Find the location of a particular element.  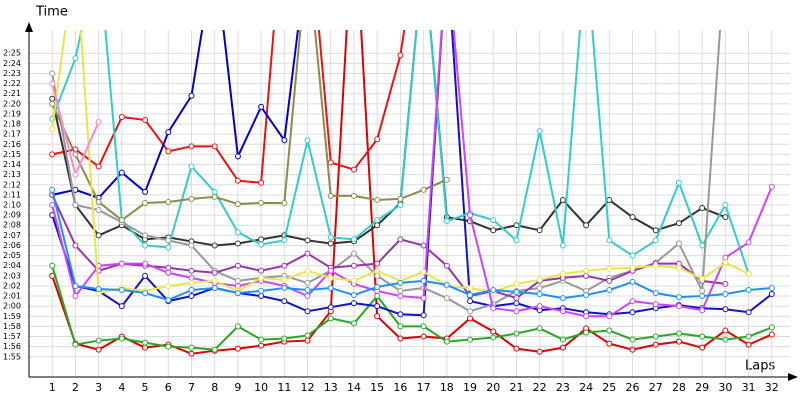

x-tick-label: 4 is located at coordinates (121, 387).